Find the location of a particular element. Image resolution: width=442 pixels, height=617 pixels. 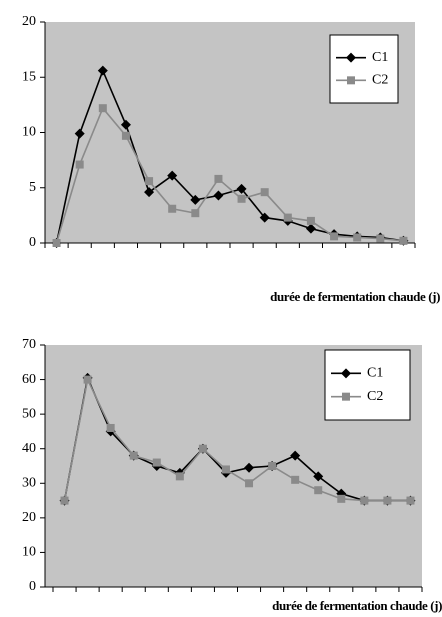

y-tick-label: 60 is located at coordinates (29, 379).